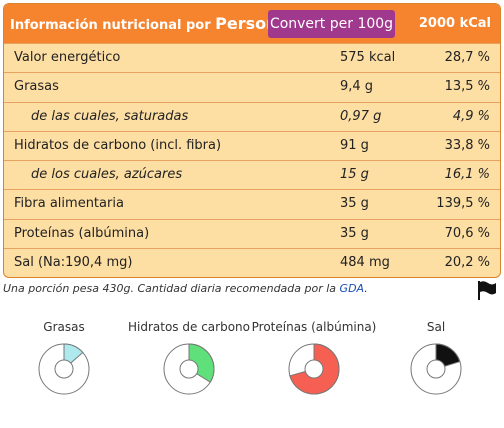 The height and width of the screenshot is (428, 504). What do you see at coordinates (467, 145) in the screenshot?
I see `row-percent: 33,8 %` at bounding box center [467, 145].